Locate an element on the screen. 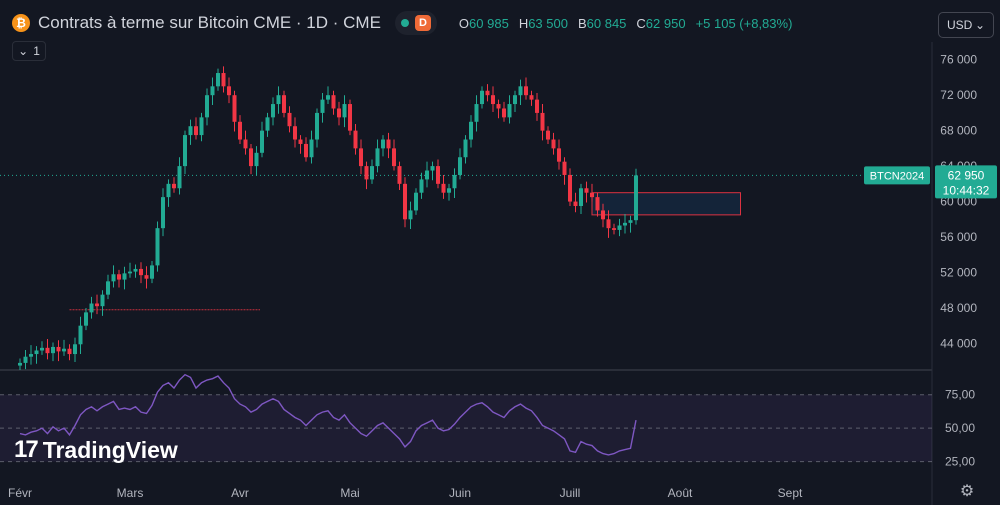 The image size is (1000, 505). currency-select: USD ⌄ is located at coordinates (966, 25).